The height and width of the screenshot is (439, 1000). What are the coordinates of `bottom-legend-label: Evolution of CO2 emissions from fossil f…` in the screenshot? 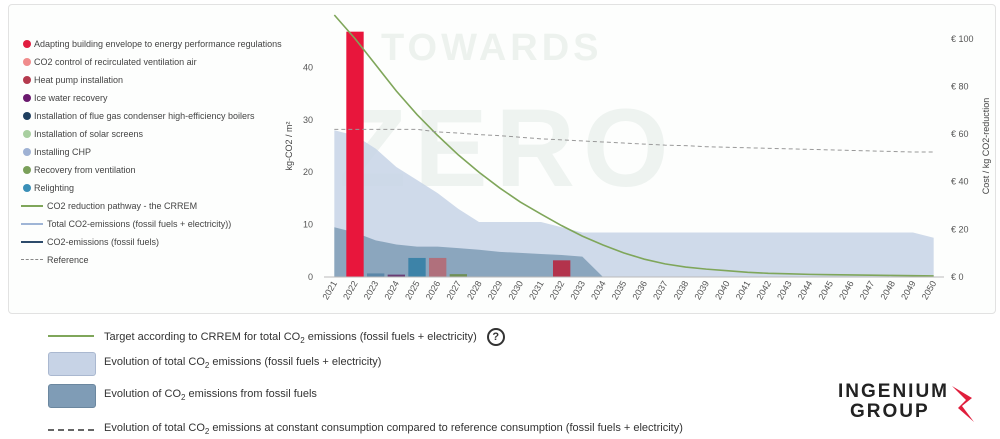 It's located at (210, 395).